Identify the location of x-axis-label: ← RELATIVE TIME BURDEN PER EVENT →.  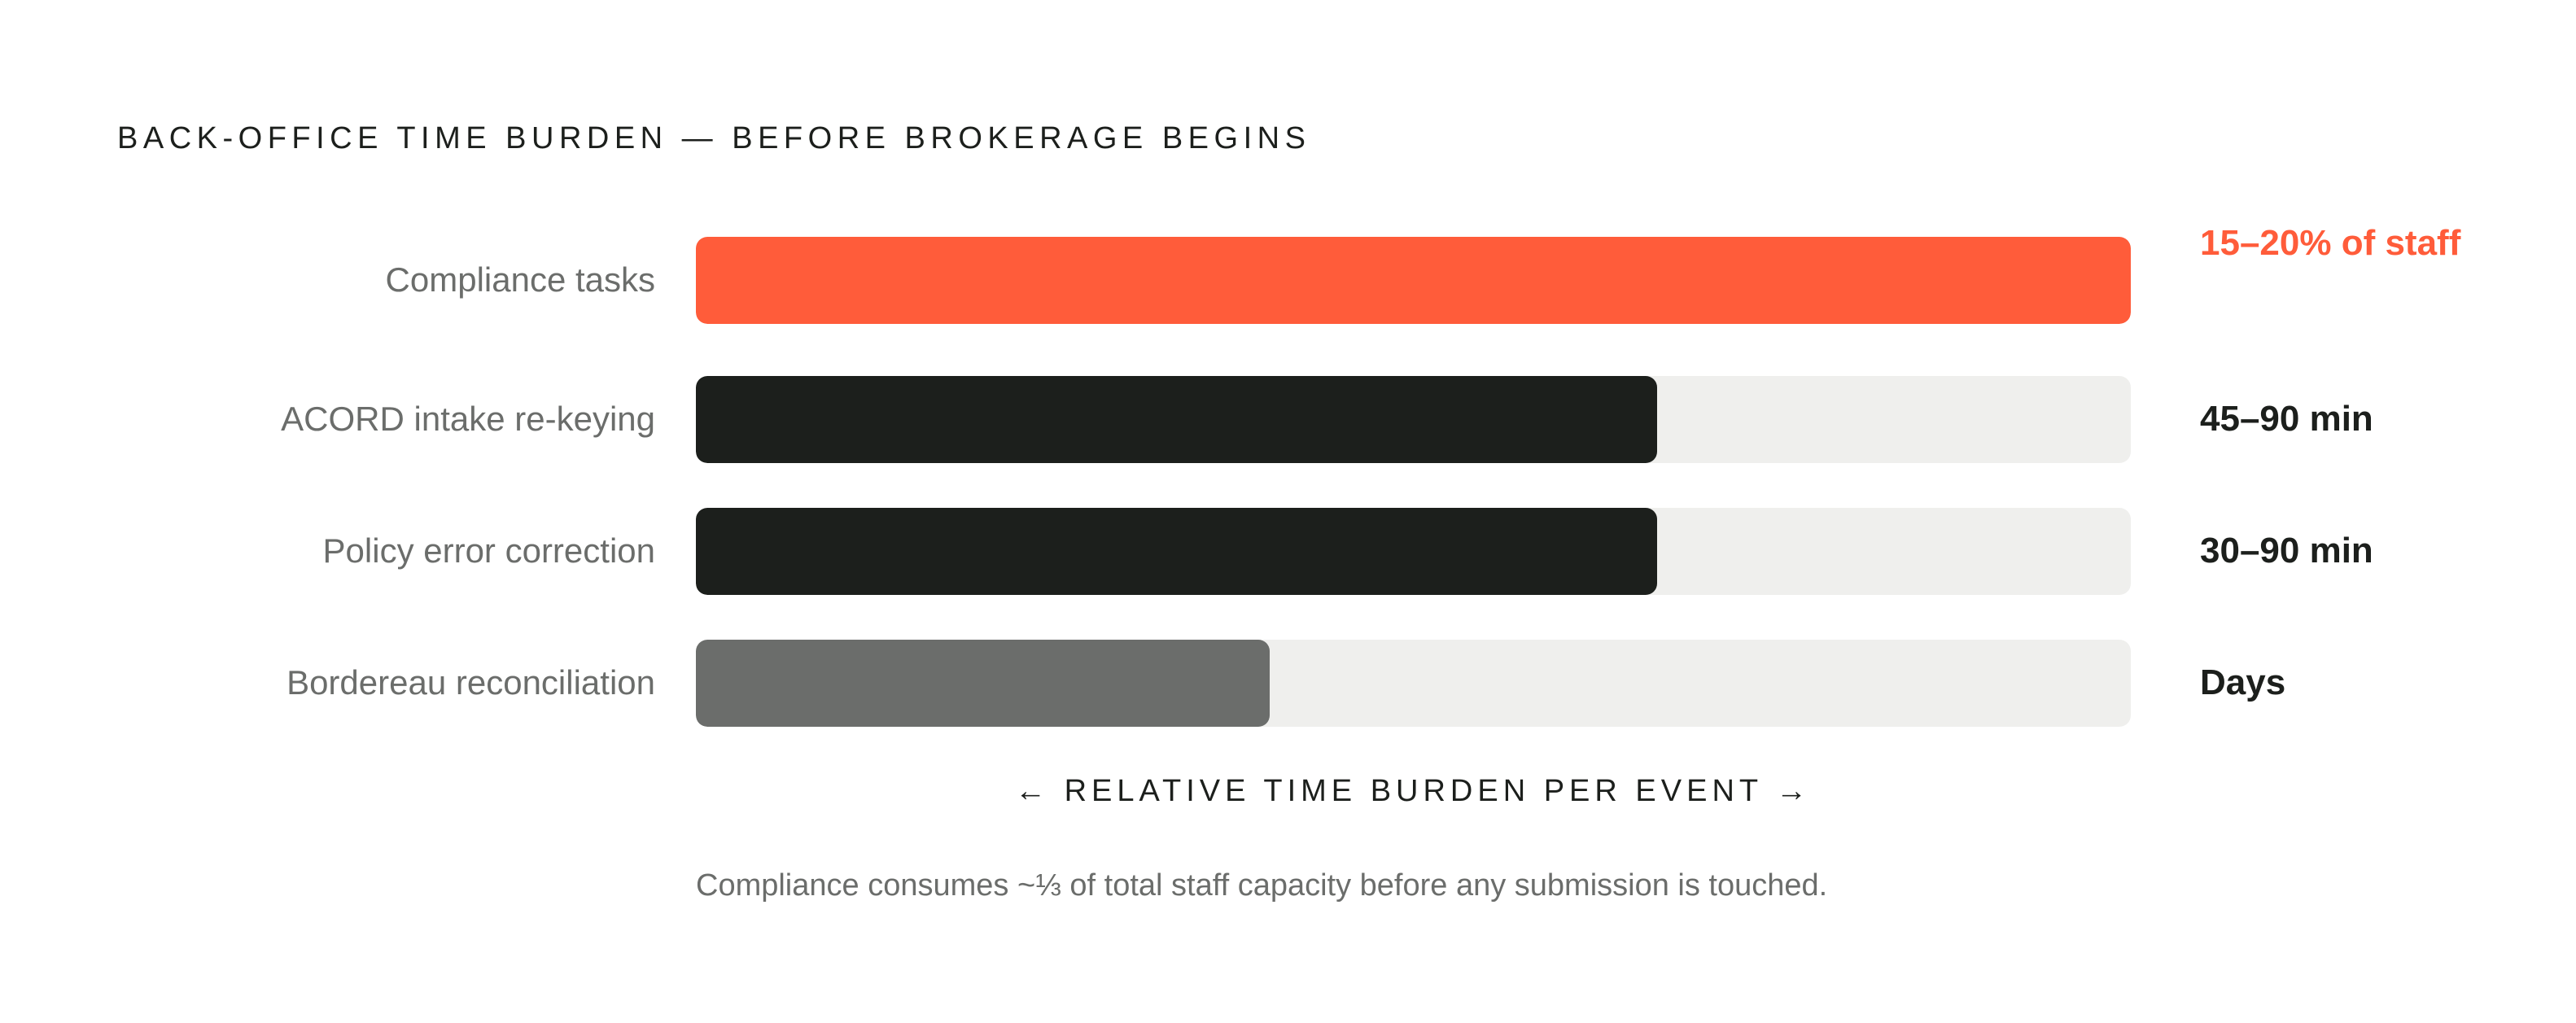
(1413, 791).